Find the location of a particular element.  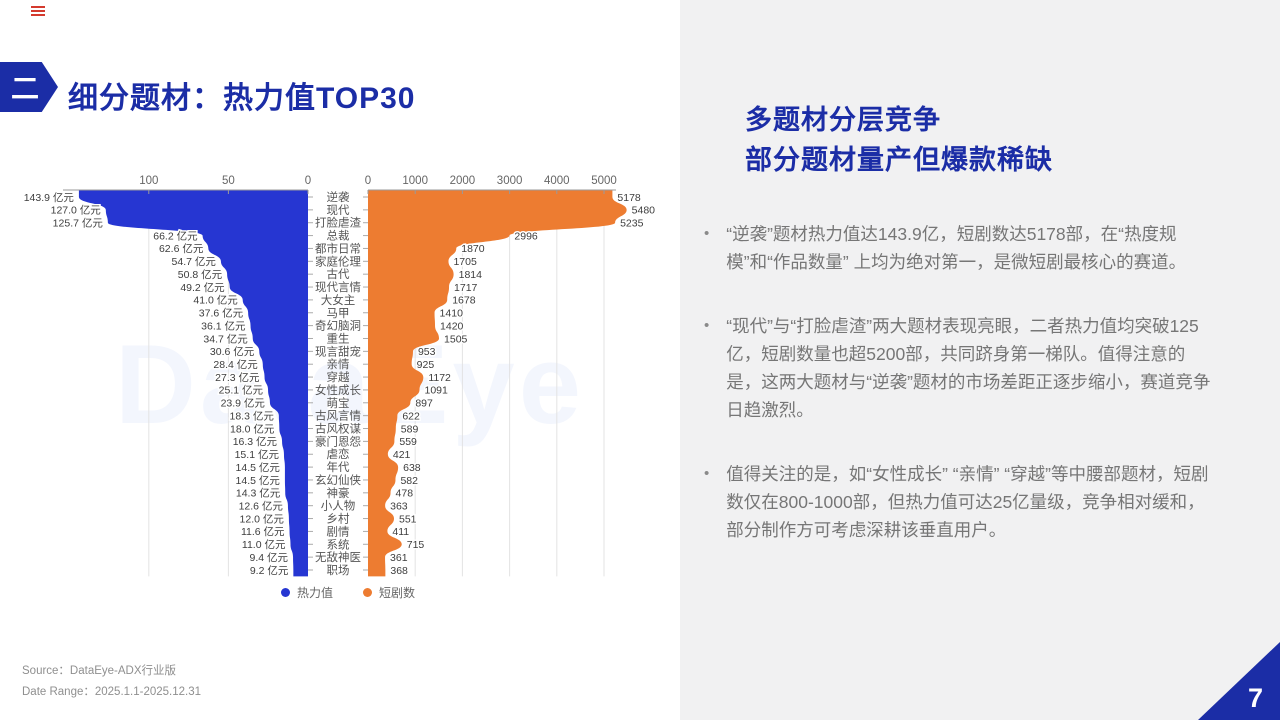

heat-value-label: 30.6 亿元 is located at coordinates (232, 351).